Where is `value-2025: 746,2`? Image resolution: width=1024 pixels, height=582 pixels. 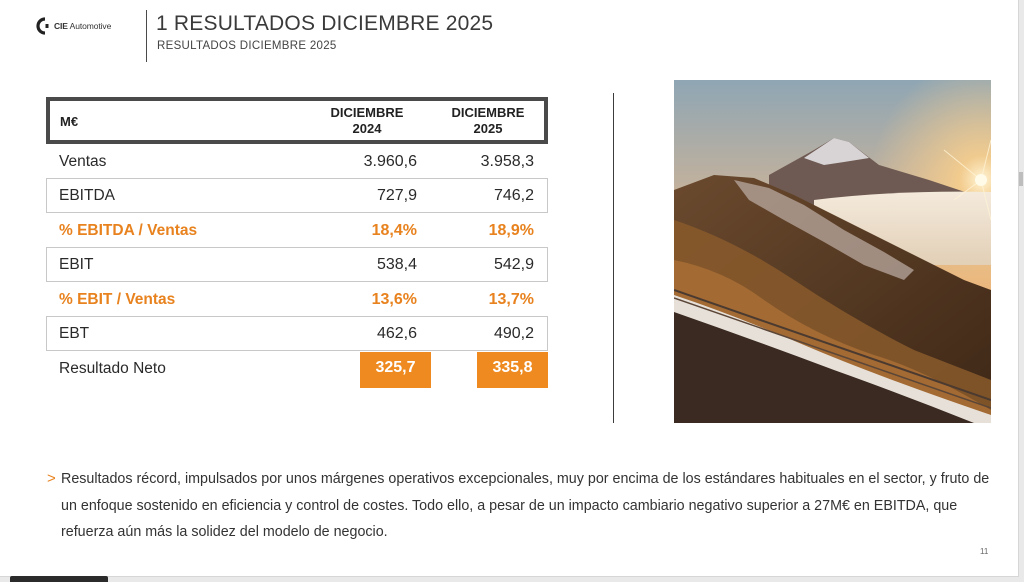 value-2025: 746,2 is located at coordinates (513, 195).